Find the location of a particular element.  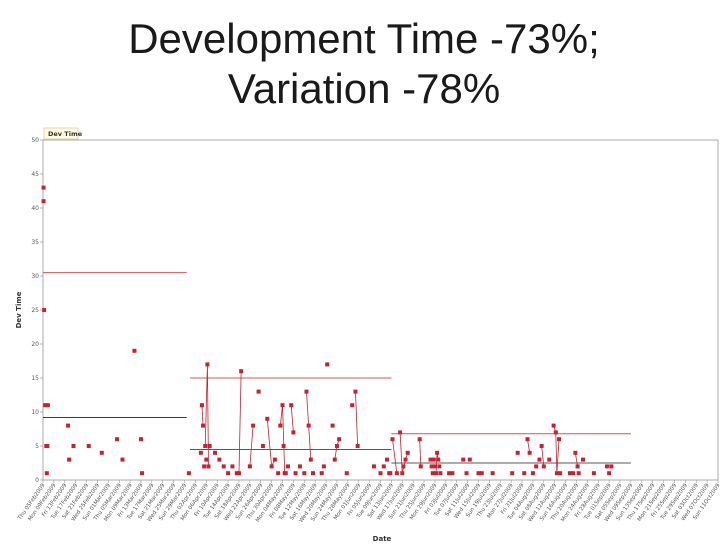

slide-title-line-1: Development Time -73%; is located at coordinates (364, 38).